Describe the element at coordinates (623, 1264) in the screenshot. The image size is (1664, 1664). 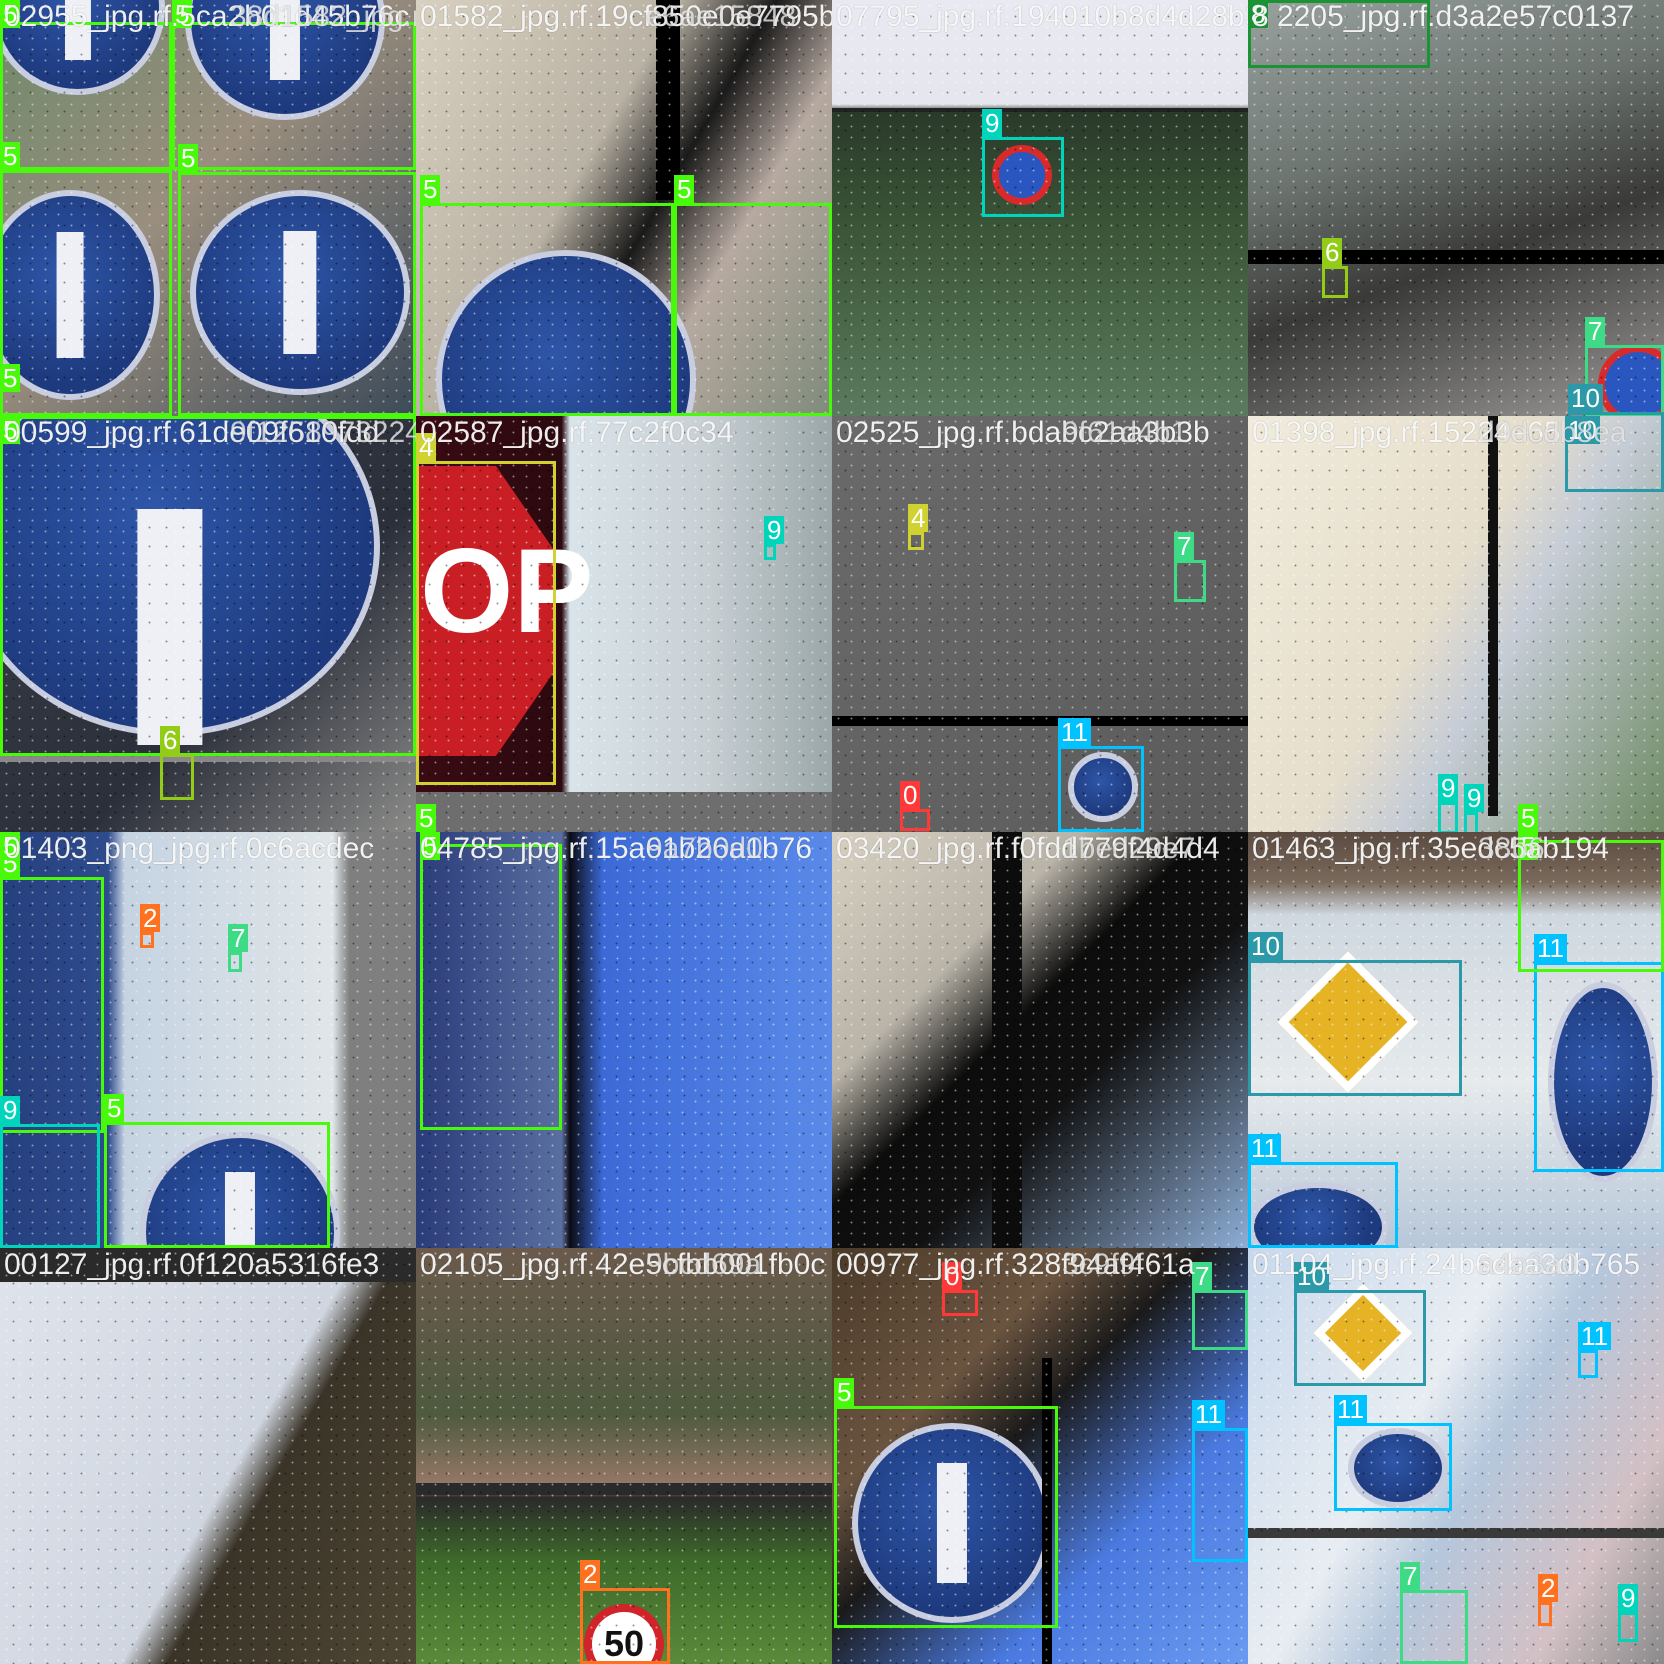
I see `tile-filename: 02105_jpg.rf.42e5cfbb001fb0c` at that location.